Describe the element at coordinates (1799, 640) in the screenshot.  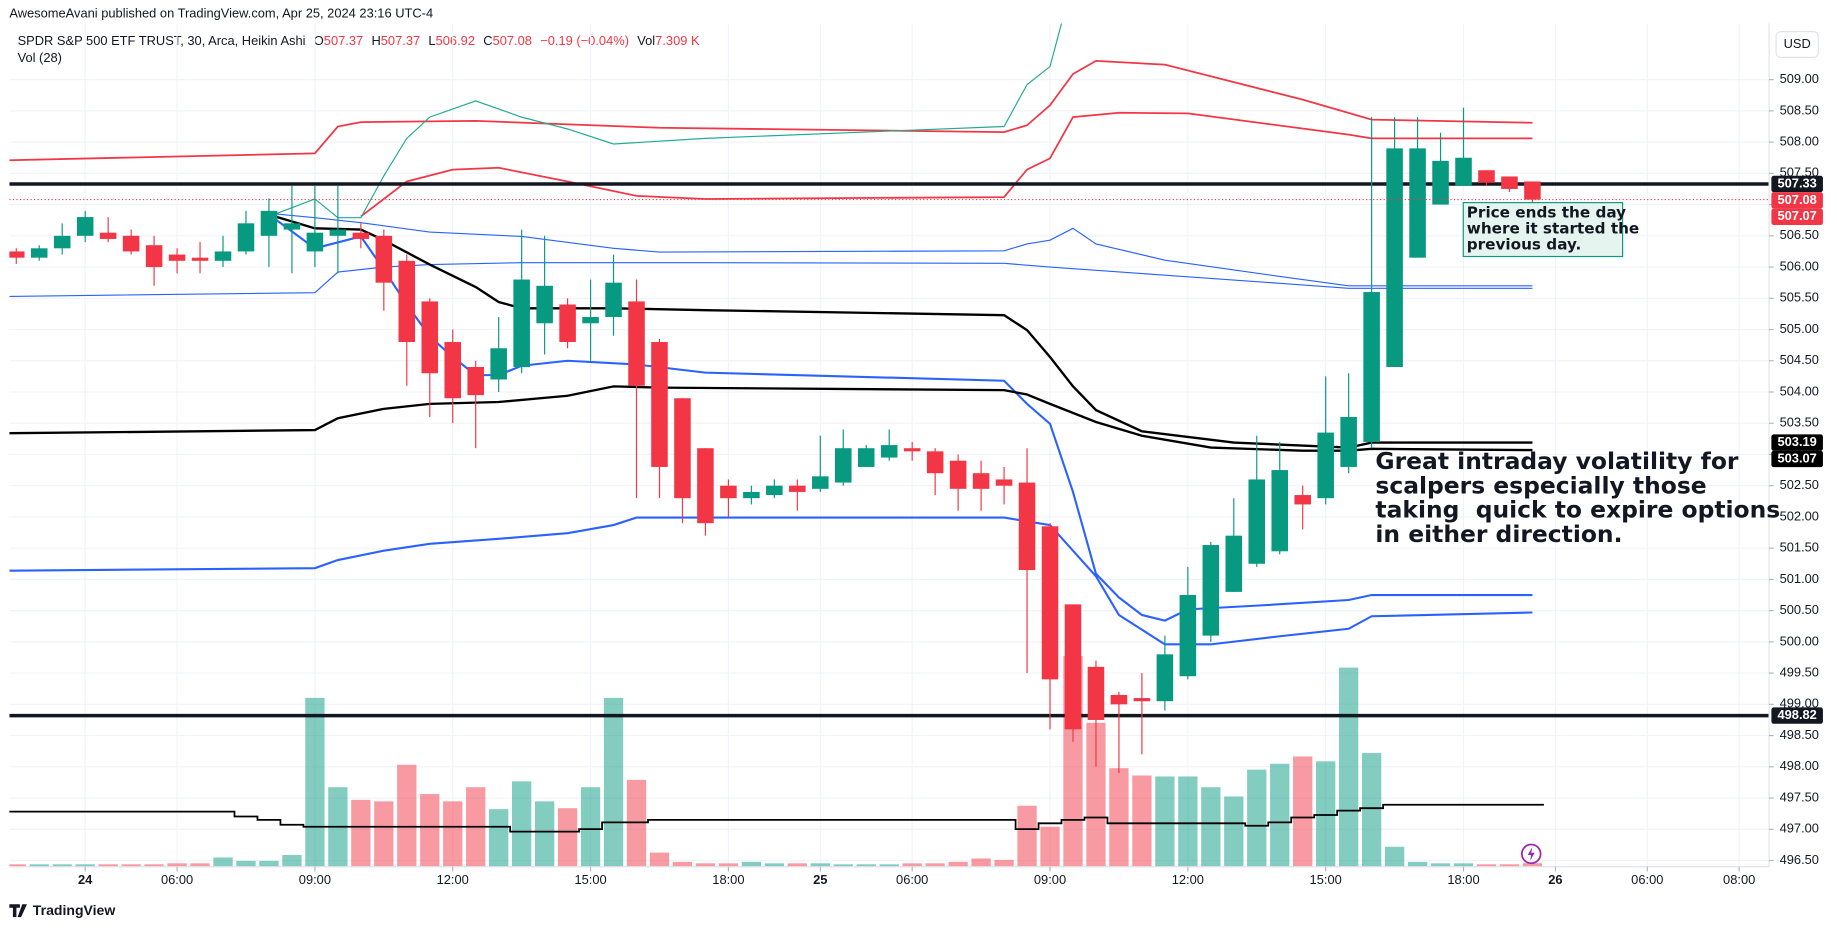
I see `y-tick-label: 500.00` at that location.